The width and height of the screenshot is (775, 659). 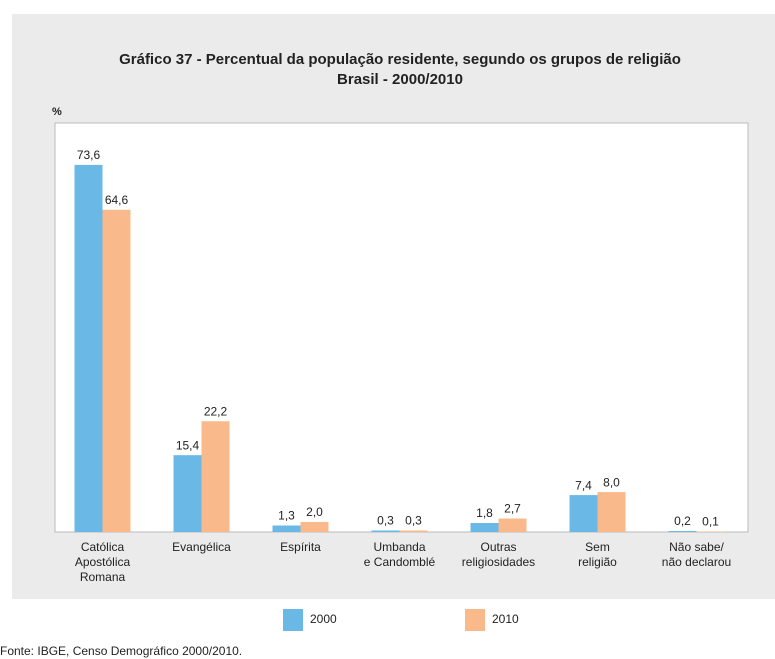 What do you see at coordinates (201, 547) in the screenshot?
I see `x-tick-label: Evangélica` at bounding box center [201, 547].